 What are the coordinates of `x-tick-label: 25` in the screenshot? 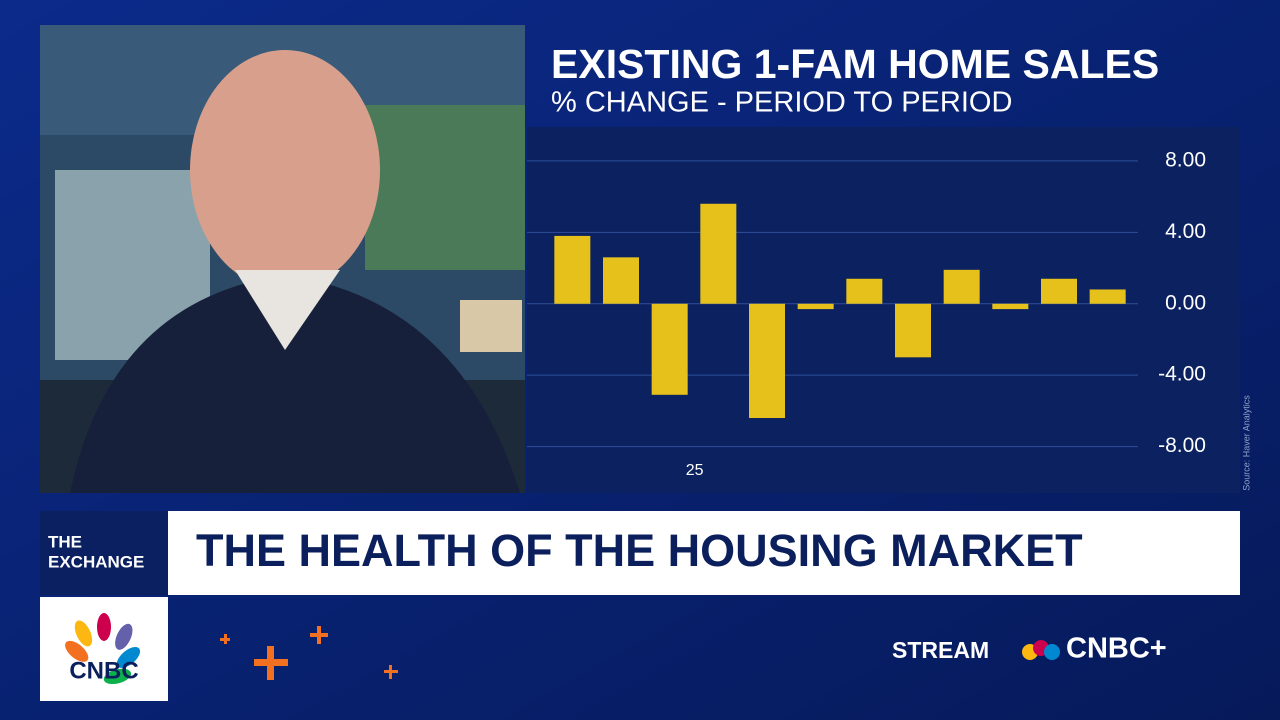 It's located at (695, 470).